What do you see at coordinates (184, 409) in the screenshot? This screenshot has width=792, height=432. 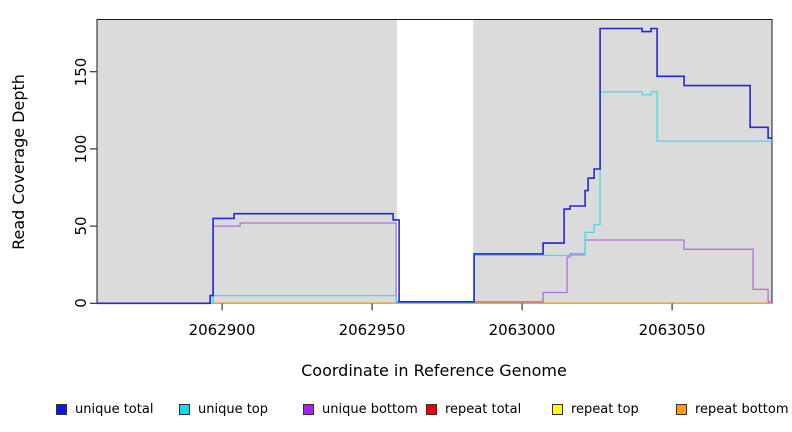 I see `unique-top-swatch-icon` at bounding box center [184, 409].